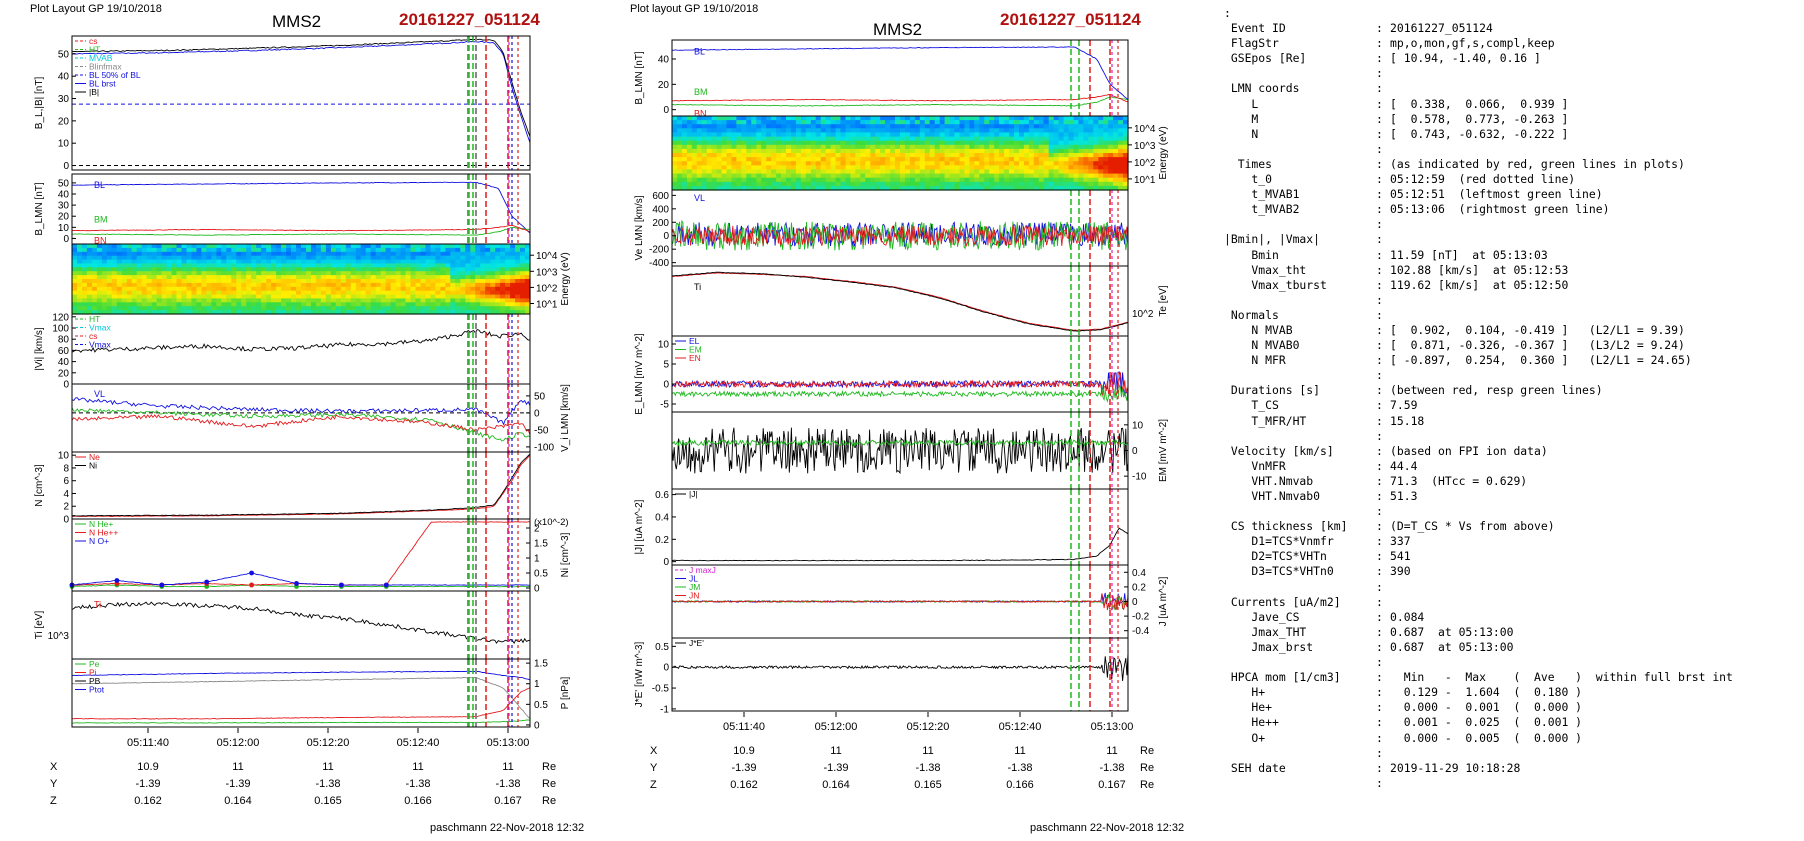  I want to click on legend-entry: N He++, so click(103, 533).